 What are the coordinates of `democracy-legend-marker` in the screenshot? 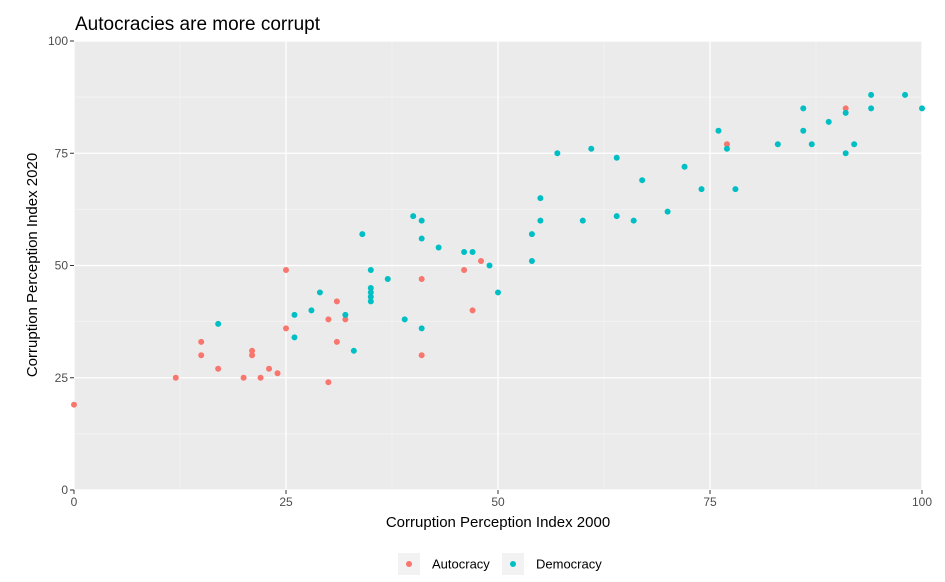 It's located at (513, 564).